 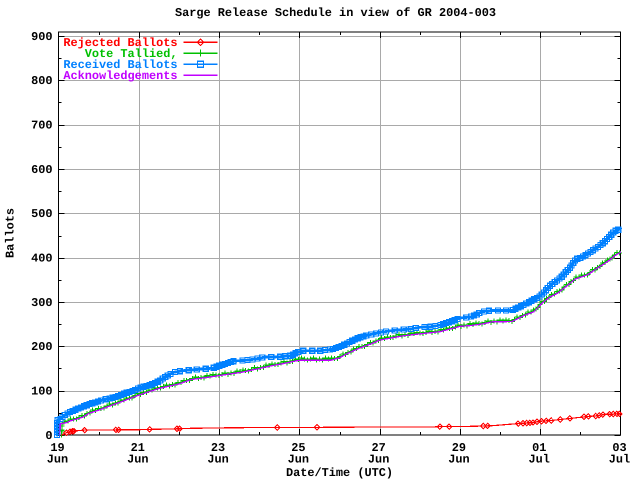 What do you see at coordinates (57, 448) in the screenshot?
I see `svg-text: 19` at bounding box center [57, 448].